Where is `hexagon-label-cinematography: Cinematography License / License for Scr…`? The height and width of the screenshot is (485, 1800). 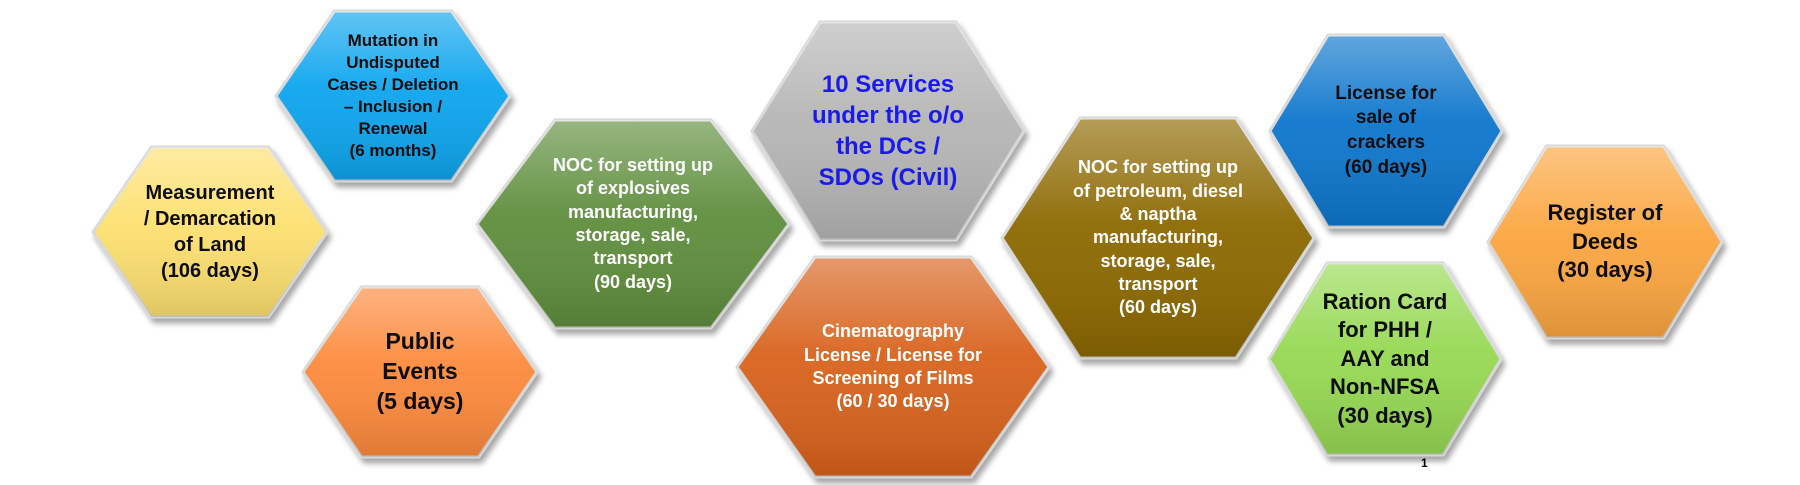
hexagon-label-cinematography: Cinematography License / License for Scr… is located at coordinates (893, 366).